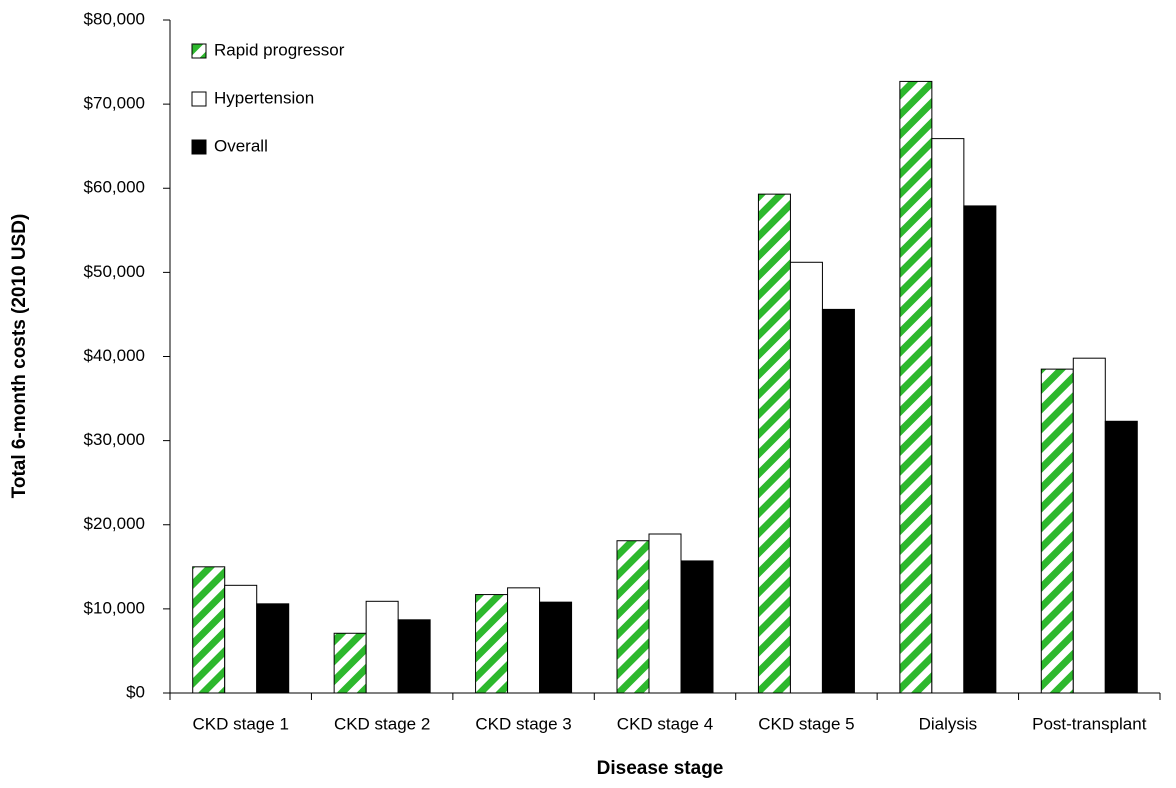 This screenshot has height=788, width=1176. I want to click on legend-label: Hypertension, so click(264, 97).